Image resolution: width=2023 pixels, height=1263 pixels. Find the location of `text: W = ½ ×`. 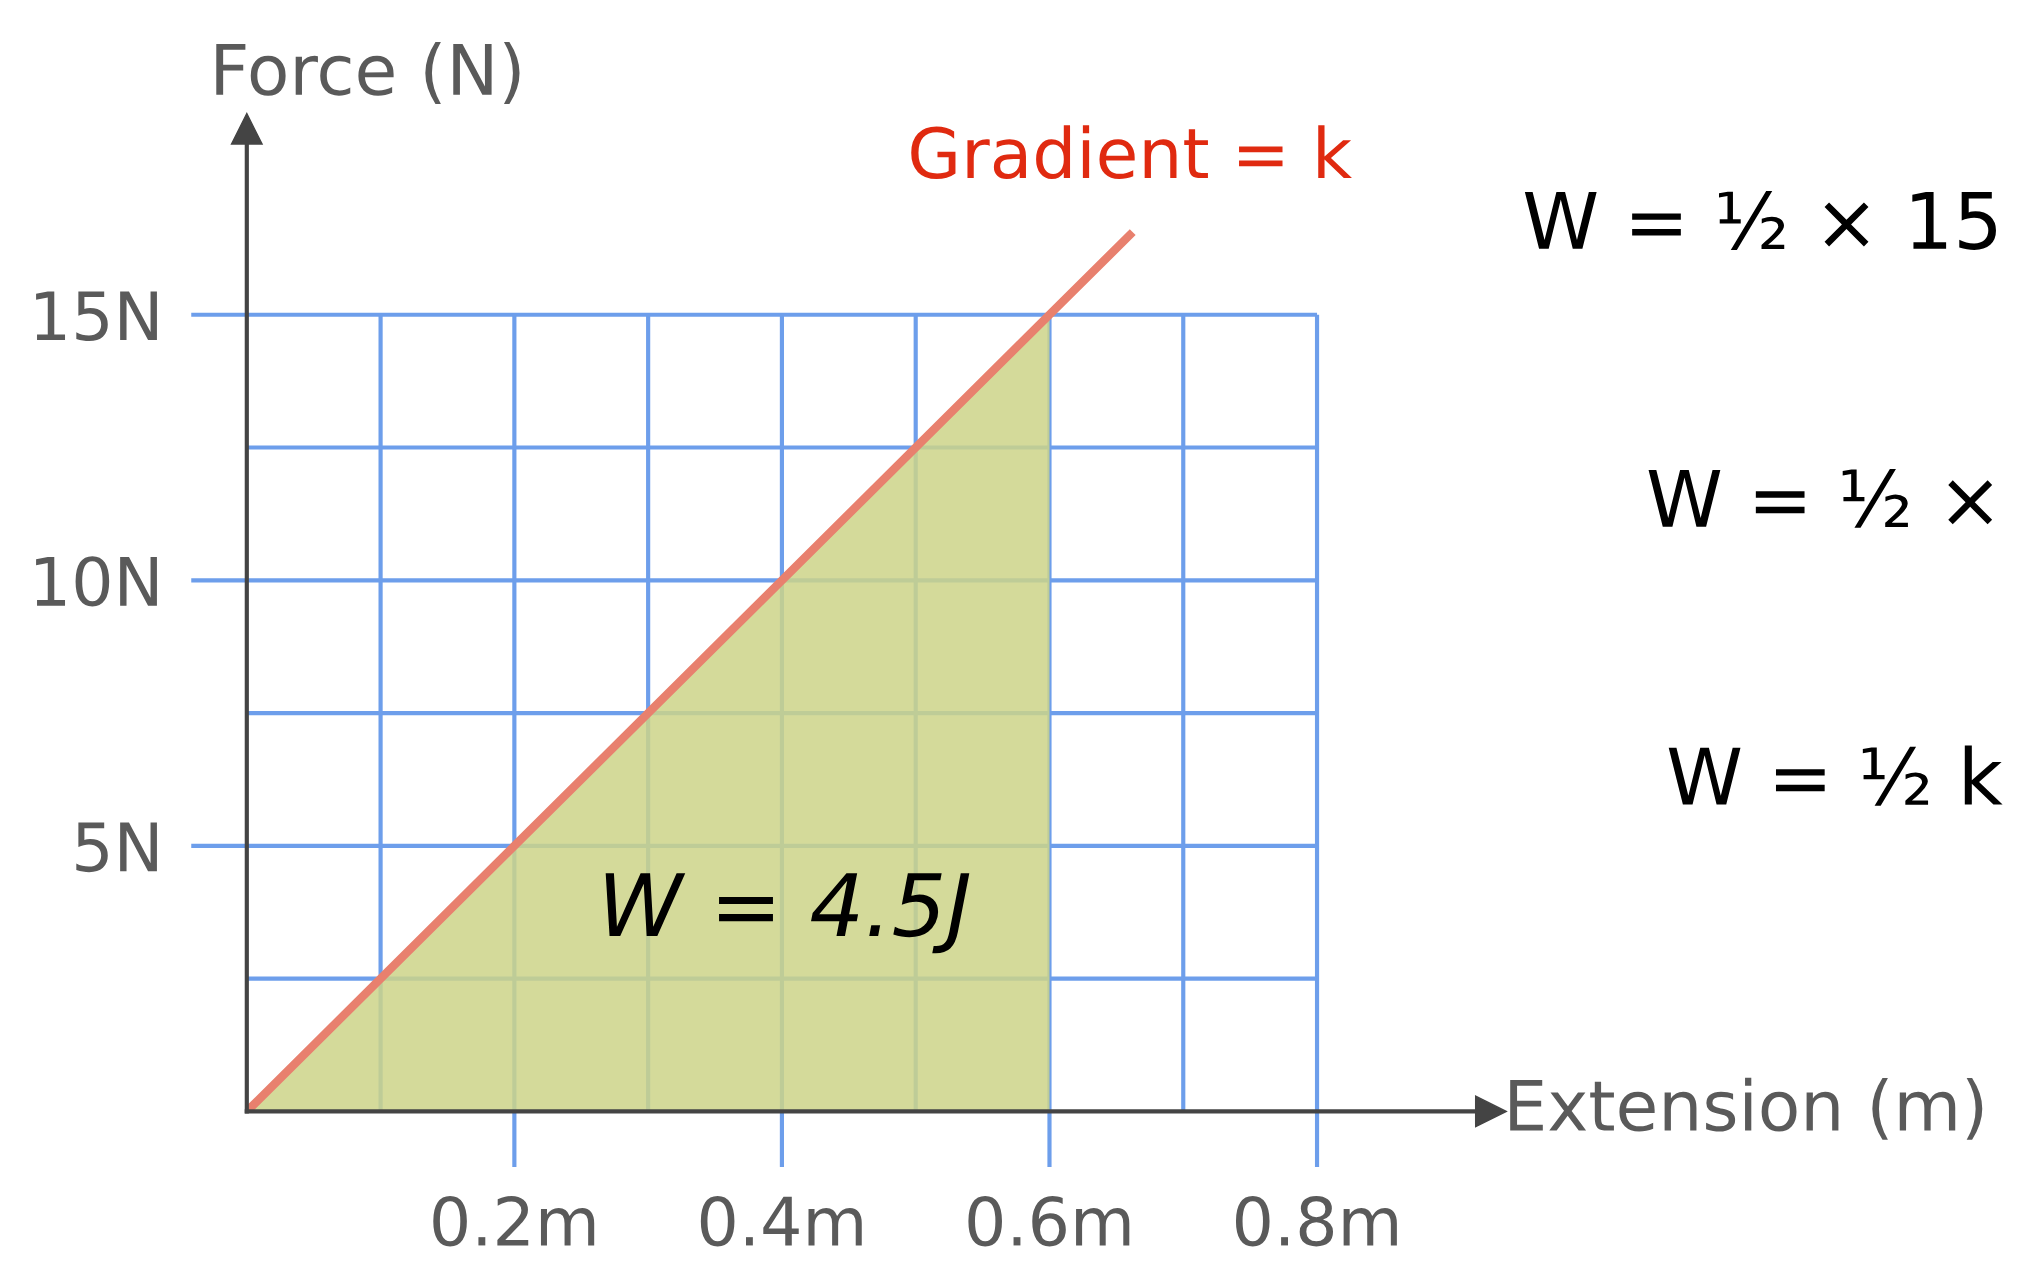

text: W = ½ × is located at coordinates (1820, 498).